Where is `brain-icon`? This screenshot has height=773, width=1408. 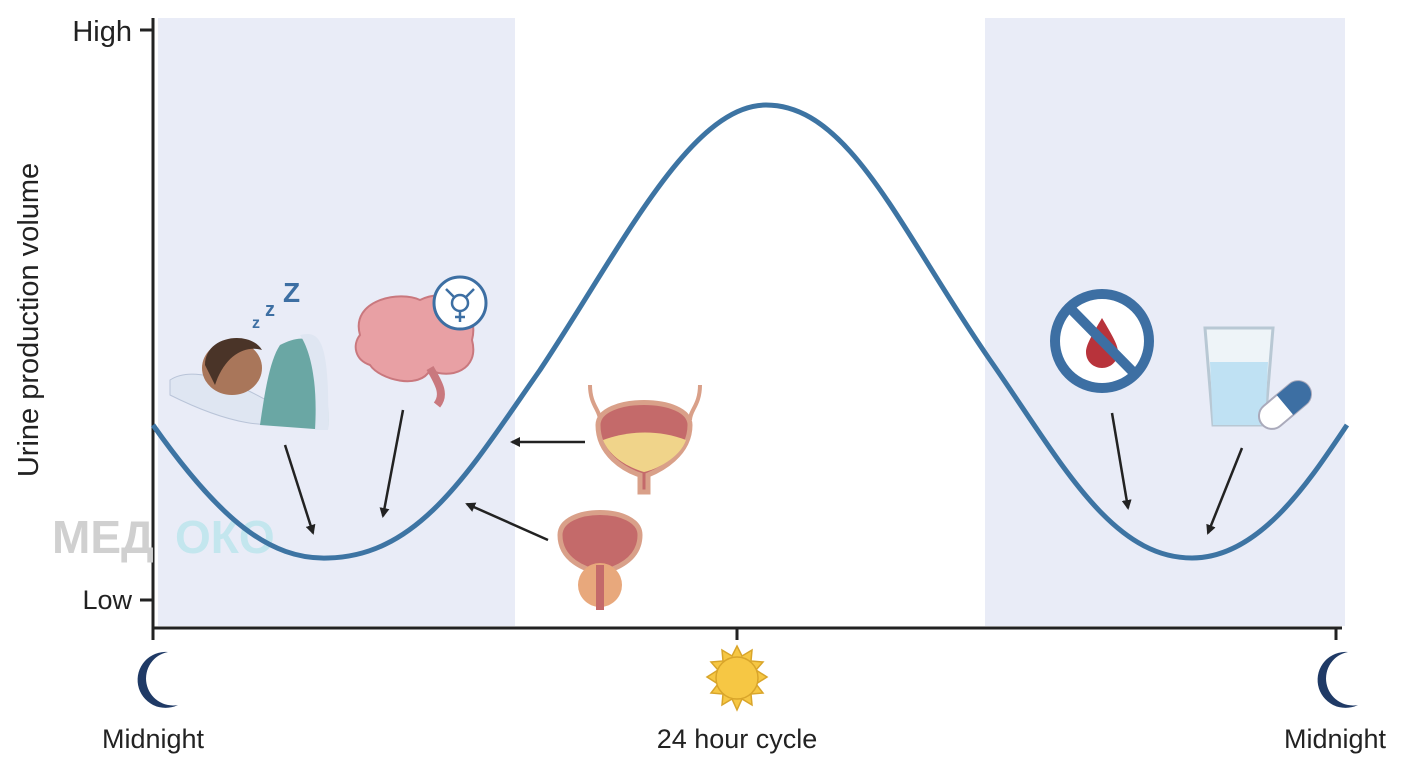
brain-icon is located at coordinates (421, 341).